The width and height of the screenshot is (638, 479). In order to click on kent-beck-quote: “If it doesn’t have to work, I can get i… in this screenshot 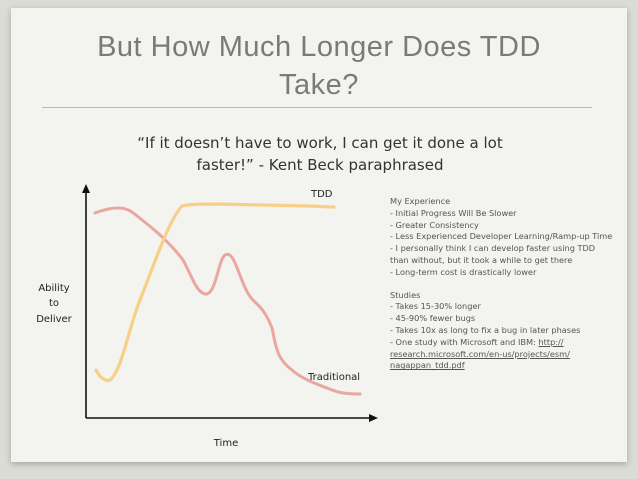, I will do `click(320, 154)`.